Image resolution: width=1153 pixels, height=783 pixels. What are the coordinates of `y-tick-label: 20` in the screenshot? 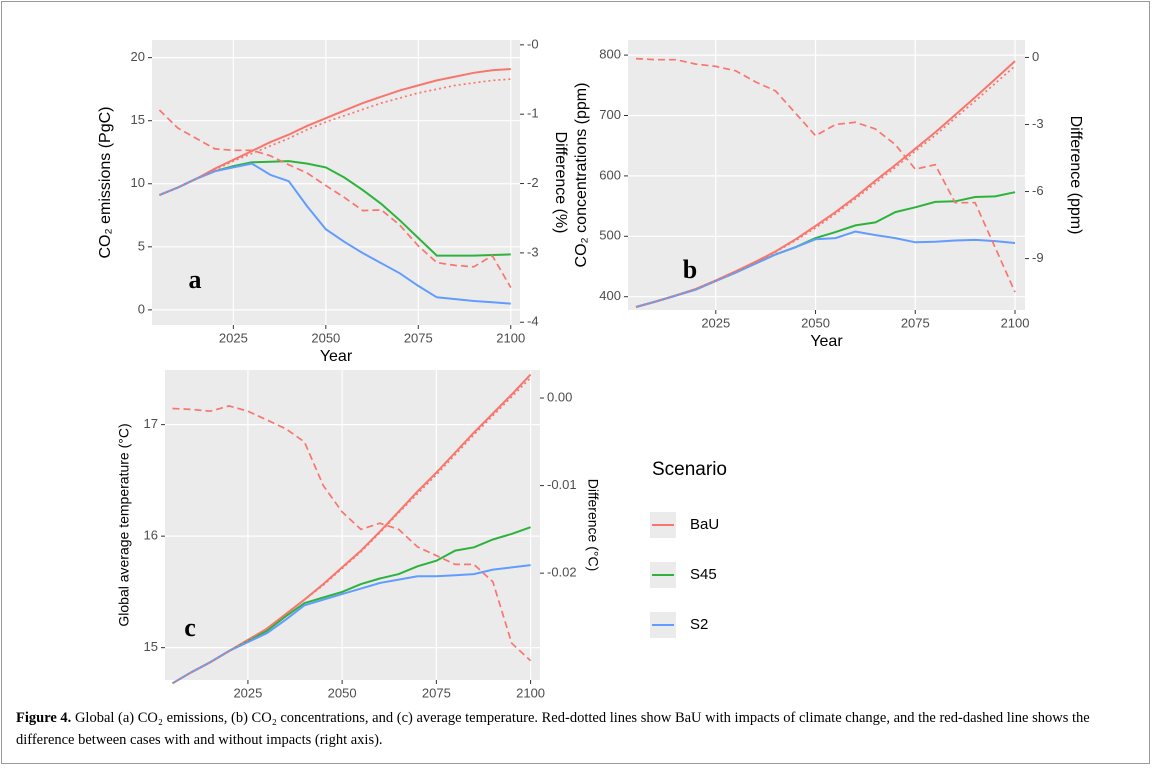 It's located at (138, 56).